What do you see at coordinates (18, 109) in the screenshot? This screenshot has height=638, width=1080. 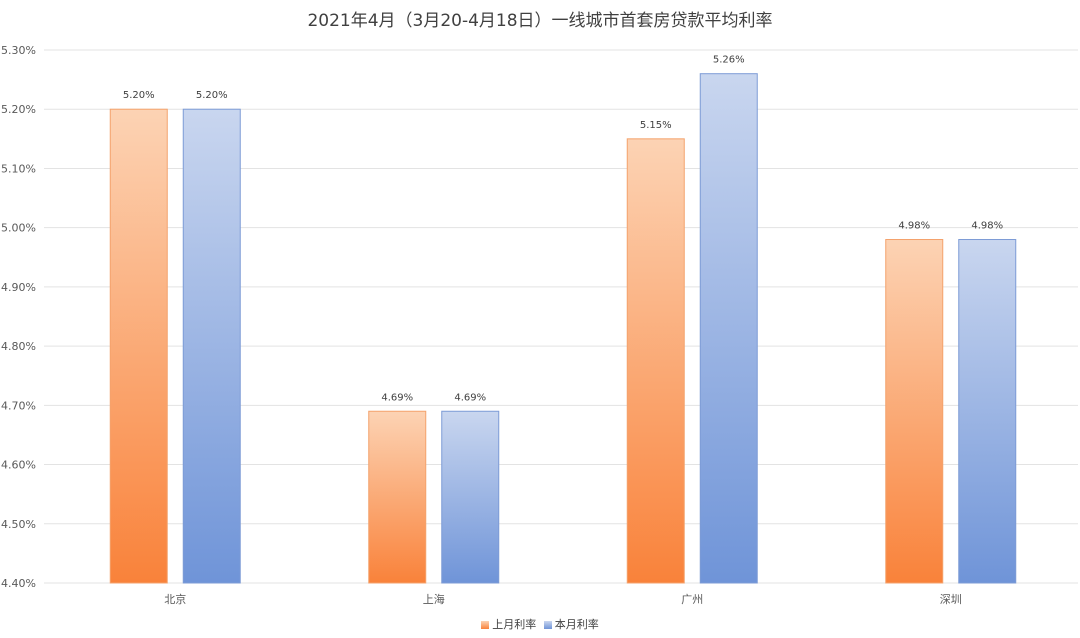 I see `y-tick-label: 5.20%` at bounding box center [18, 109].